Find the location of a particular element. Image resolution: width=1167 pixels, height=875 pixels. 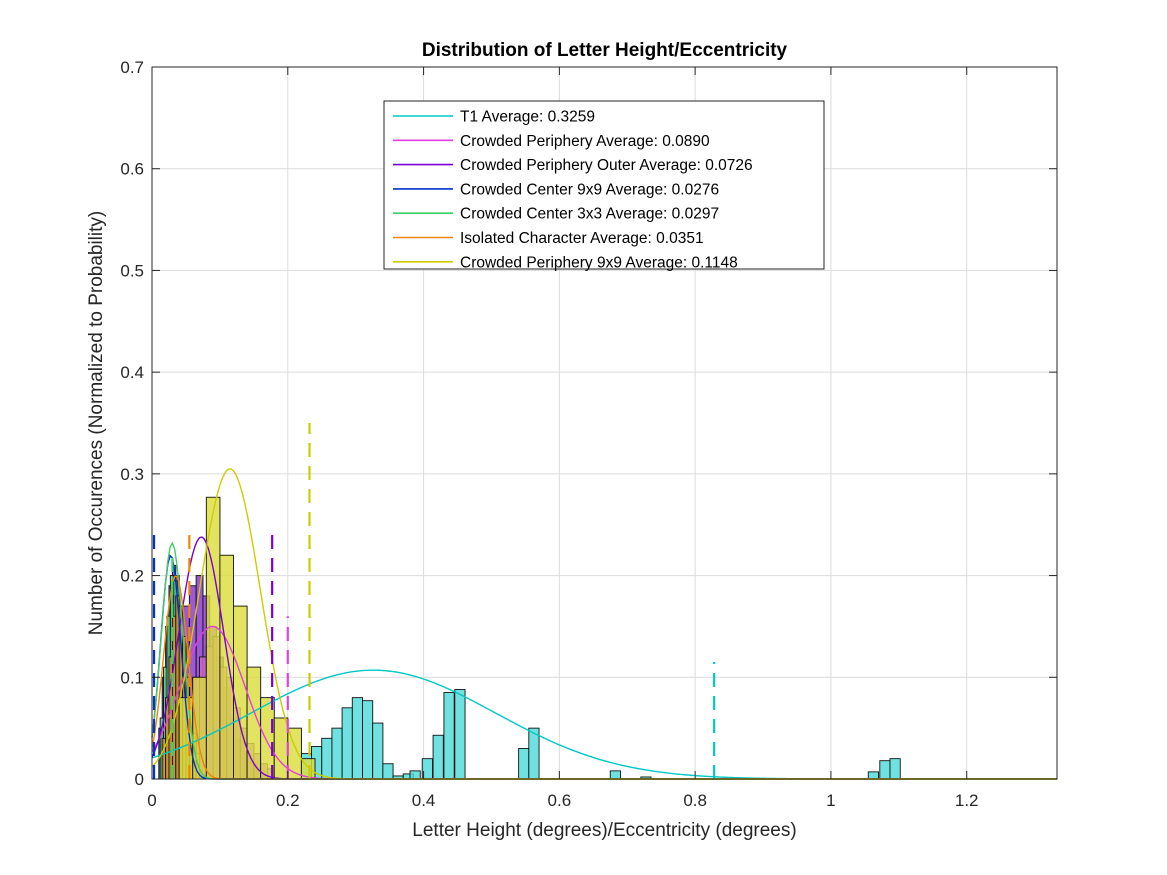

legend-item: Isolated Character Average: 0.0351 is located at coordinates (548, 238).